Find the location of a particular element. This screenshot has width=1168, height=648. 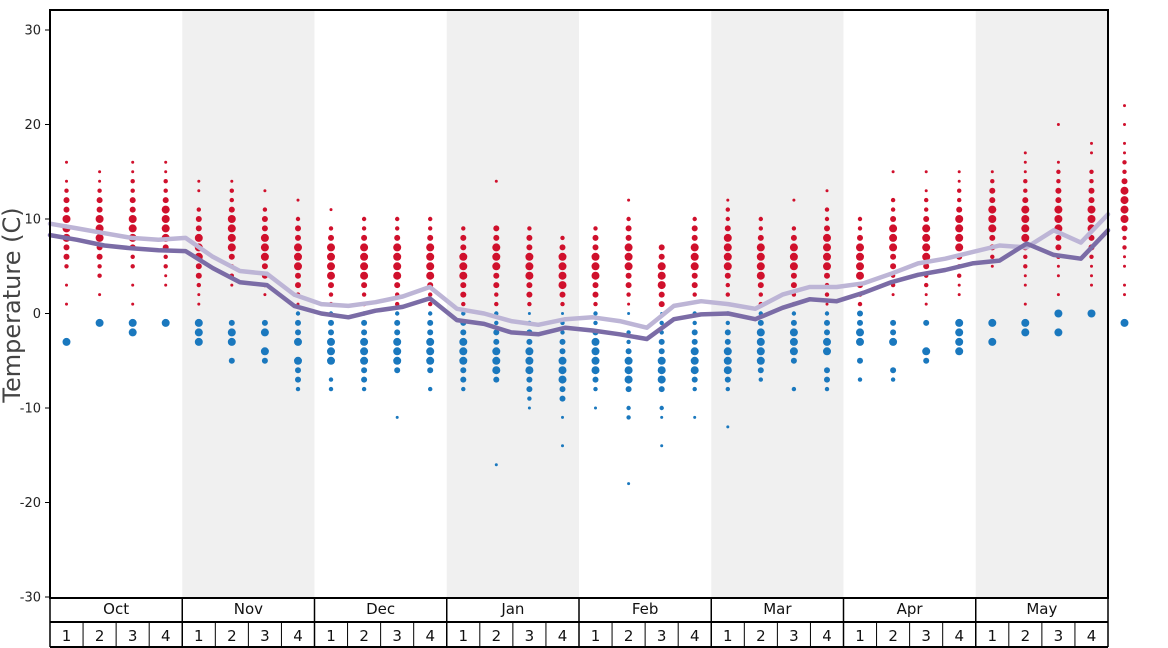

week-label: 1 is located at coordinates (596, 636).